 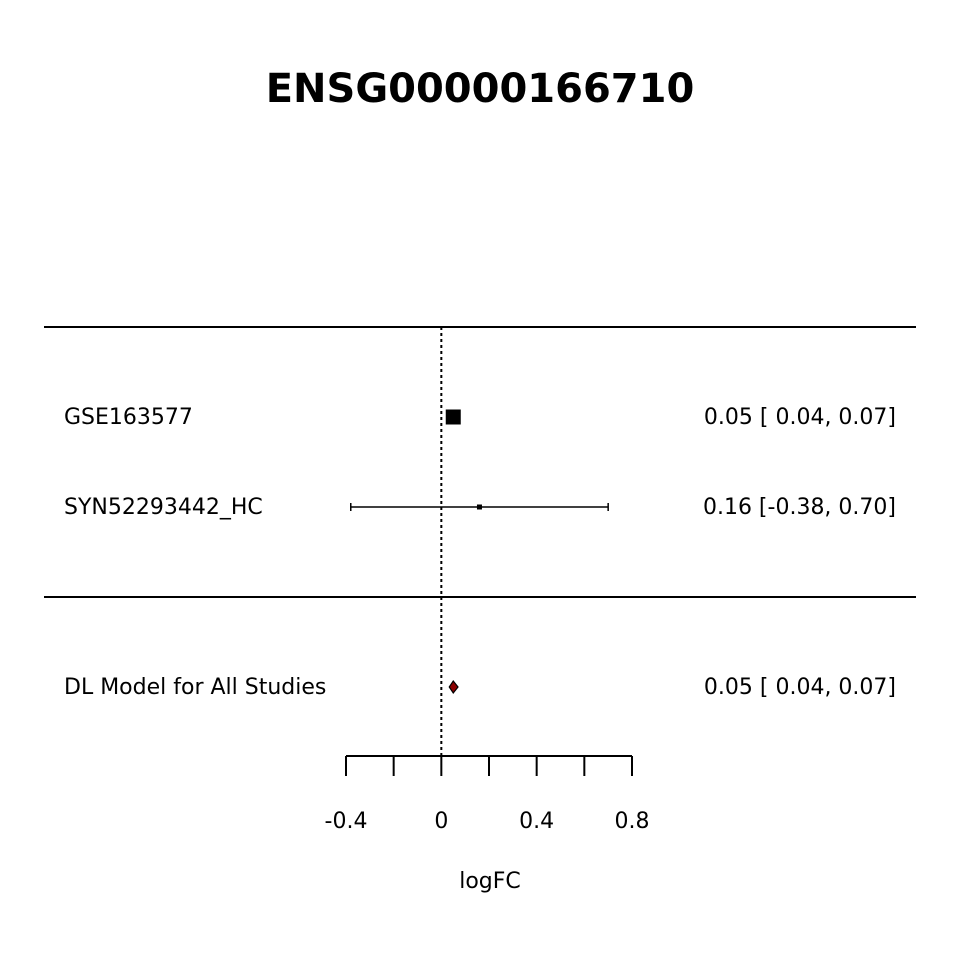 What do you see at coordinates (128, 417) in the screenshot?
I see `study-label: GSE163577` at bounding box center [128, 417].